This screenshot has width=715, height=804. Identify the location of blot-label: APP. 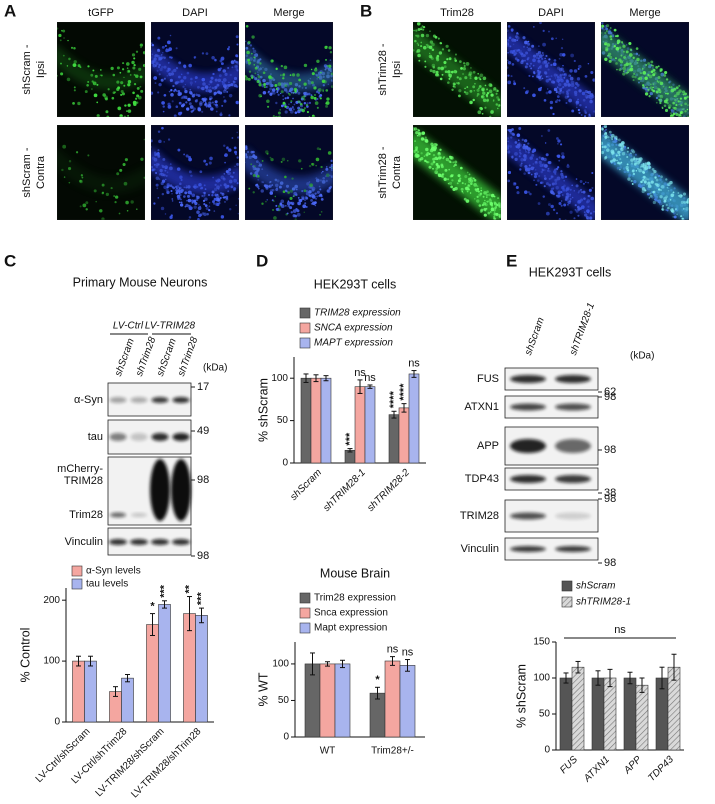
(488, 446).